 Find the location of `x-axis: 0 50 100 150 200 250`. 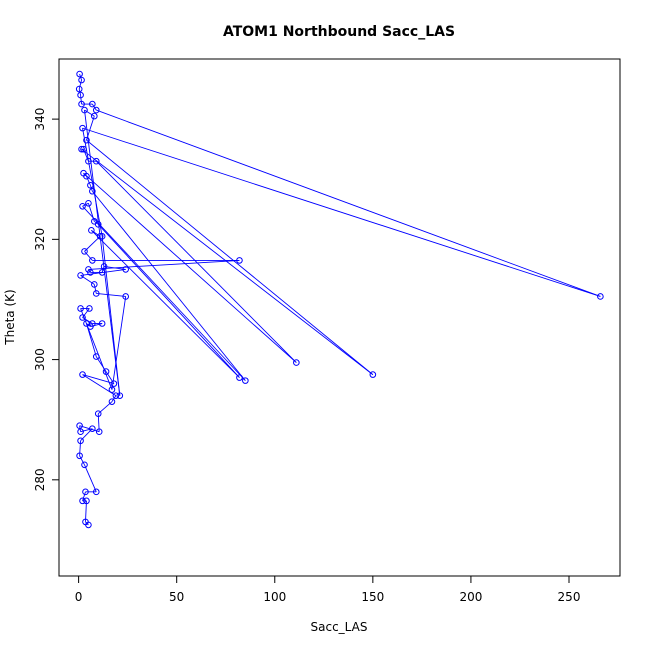

x-axis: 0 50 100 150 200 250 is located at coordinates (327, 589).